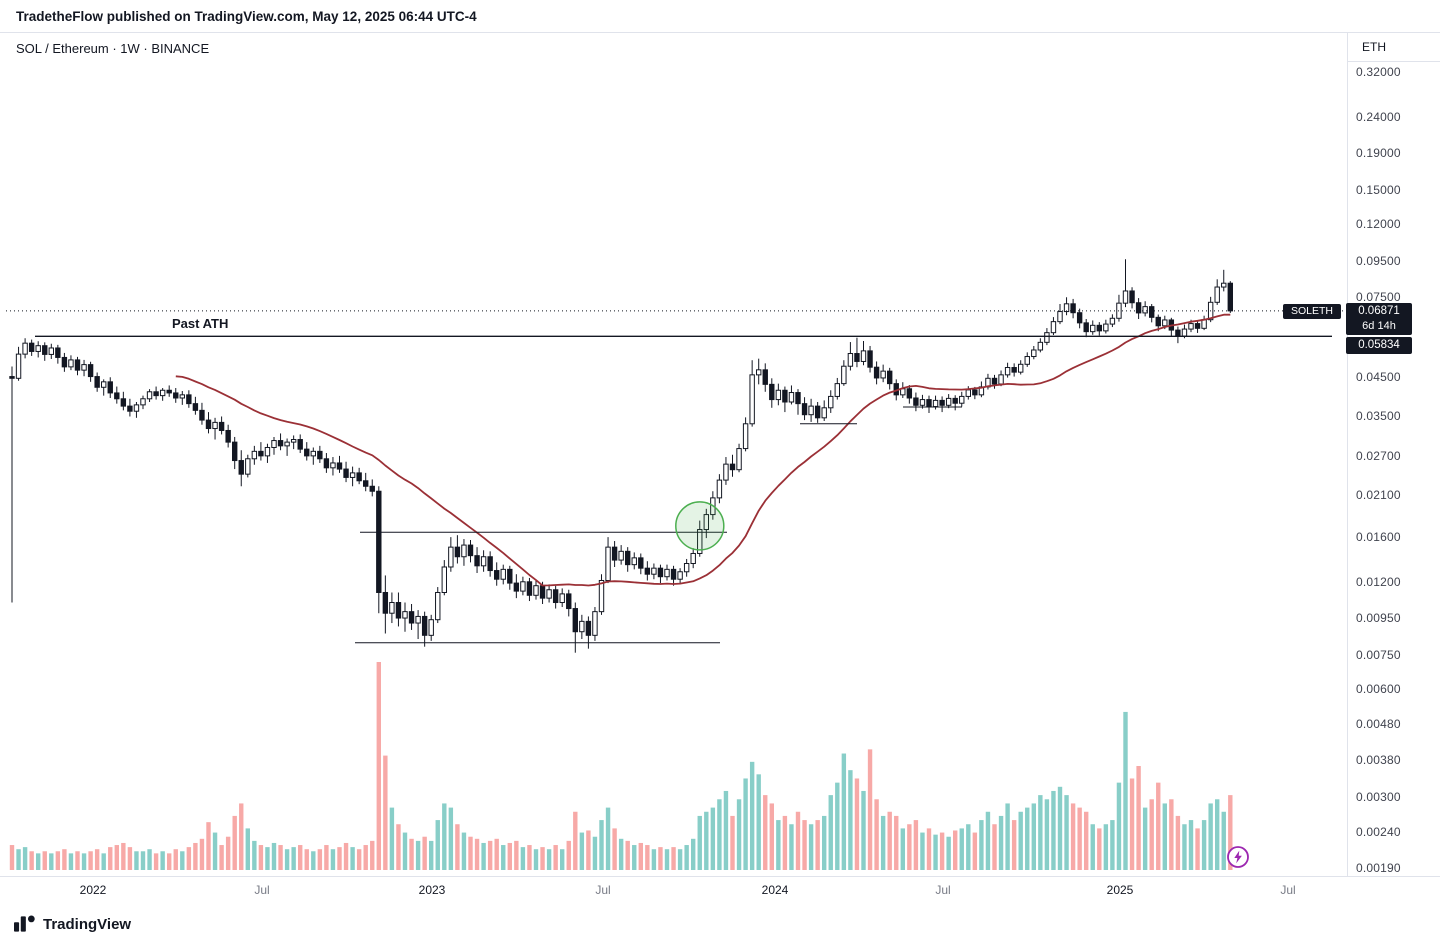 This screenshot has height=944, width=1440. What do you see at coordinates (1379, 345) in the screenshot?
I see `ath-price-label: 0.05834` at bounding box center [1379, 345].